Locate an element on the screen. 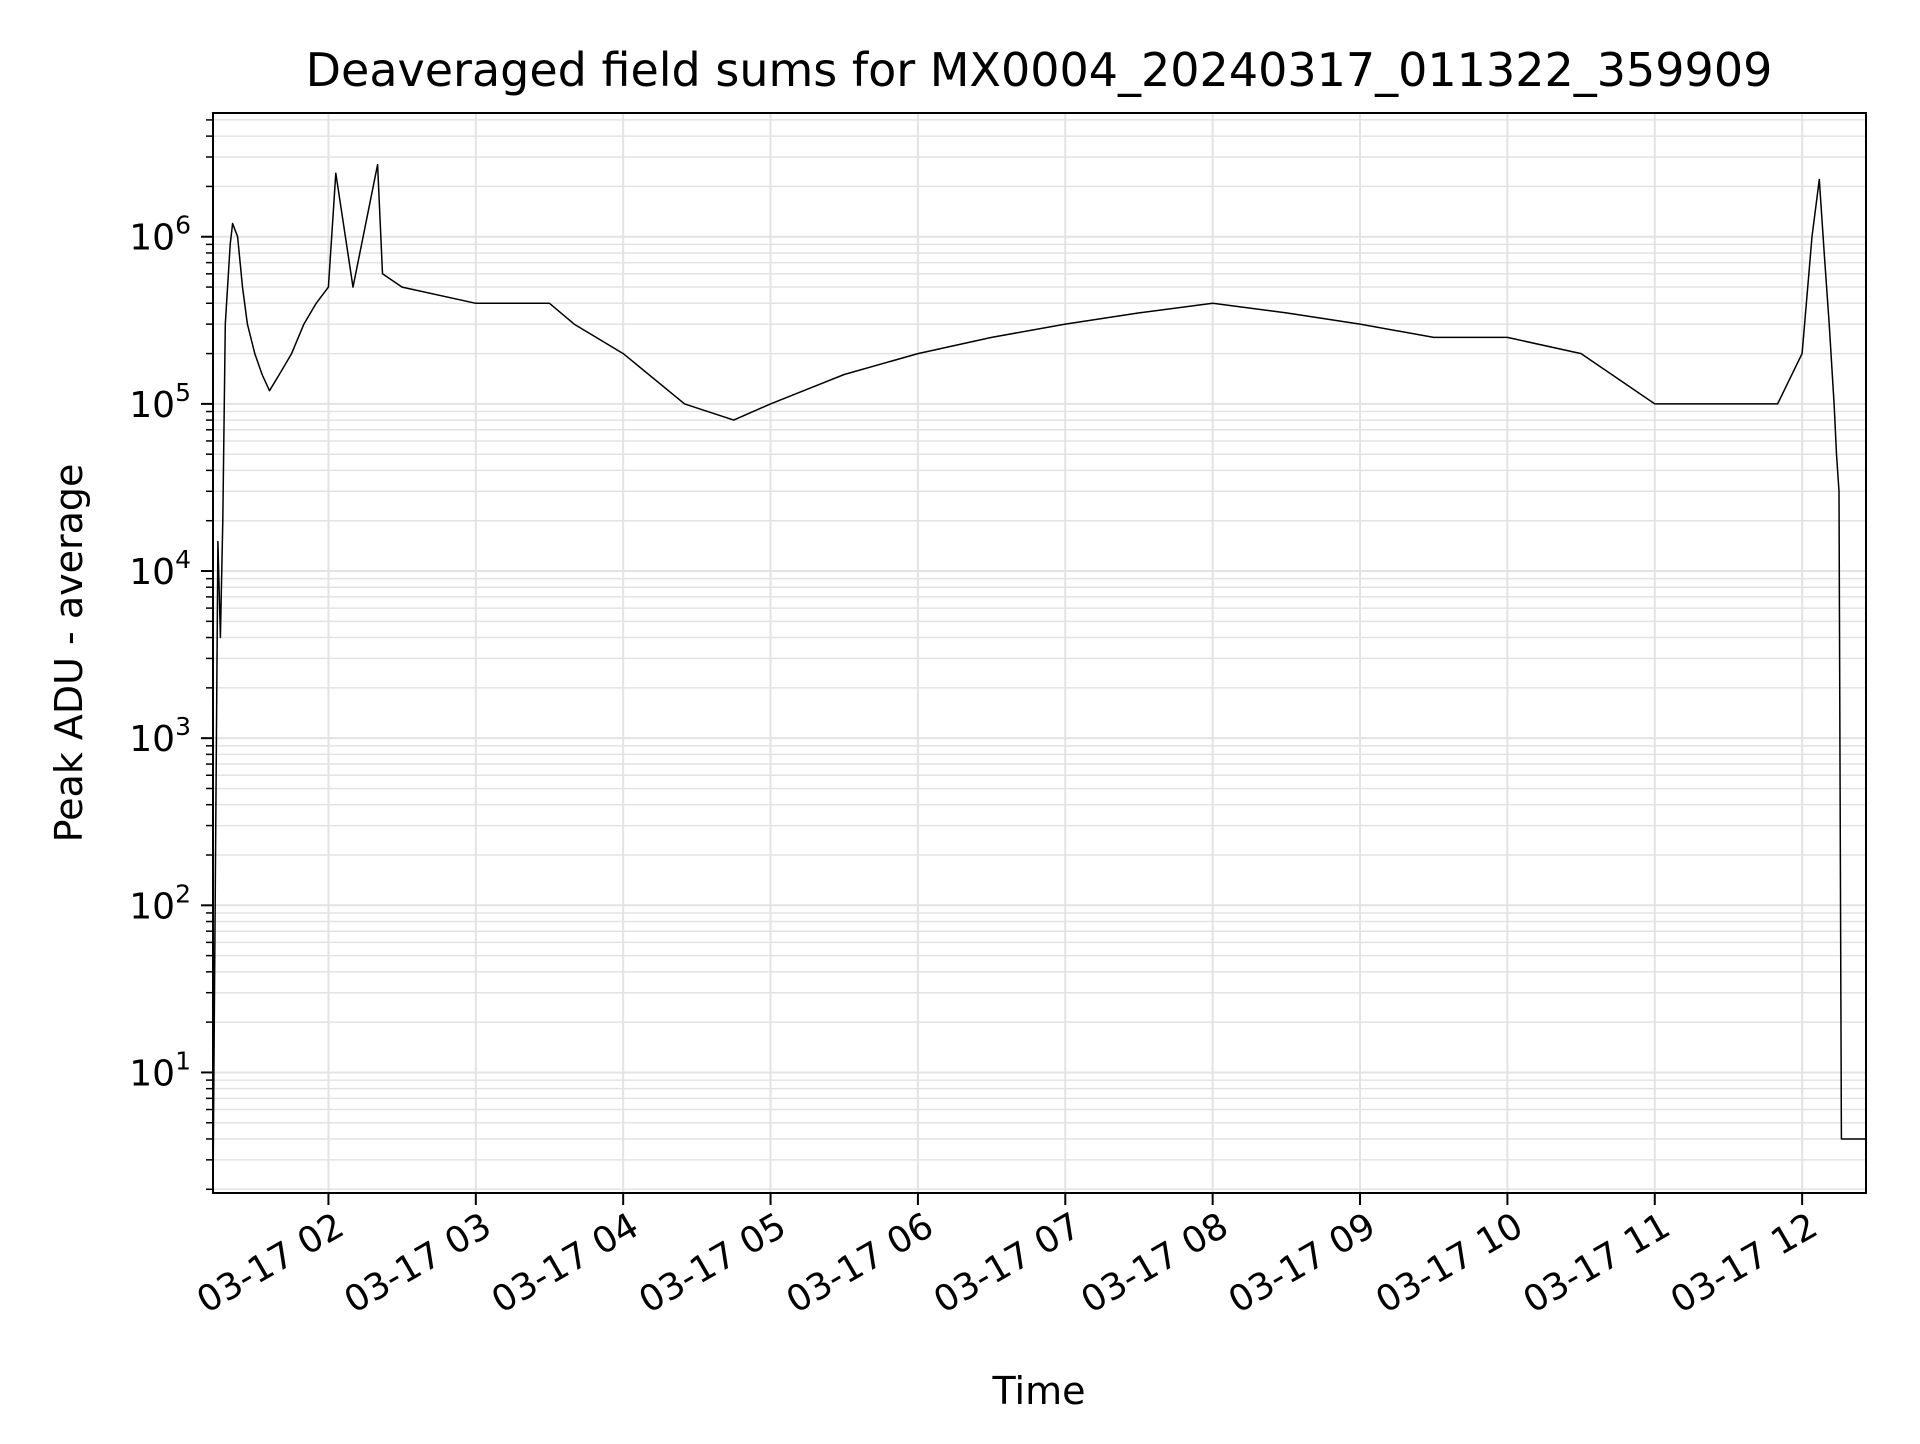  y-tick-label: 10⁵ is located at coordinates (160, 402).